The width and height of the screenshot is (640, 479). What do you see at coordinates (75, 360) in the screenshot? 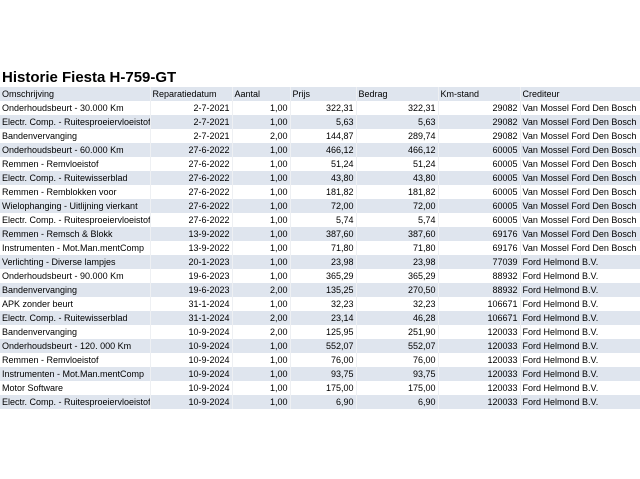
I see `cell: Remmen - Remvloeistof` at bounding box center [75, 360].